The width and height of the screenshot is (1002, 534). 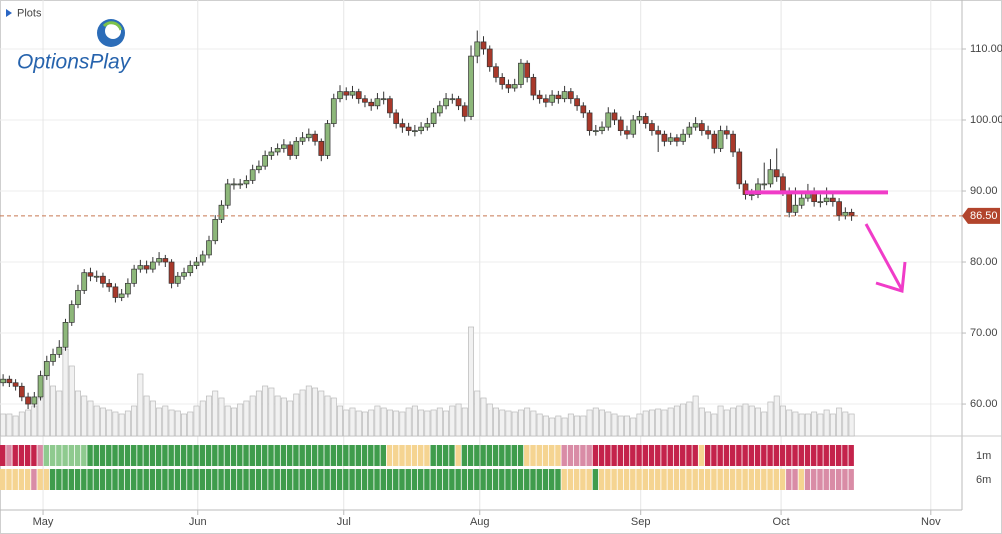 What do you see at coordinates (884, 257) in the screenshot?
I see `arrow-shaft` at bounding box center [884, 257].